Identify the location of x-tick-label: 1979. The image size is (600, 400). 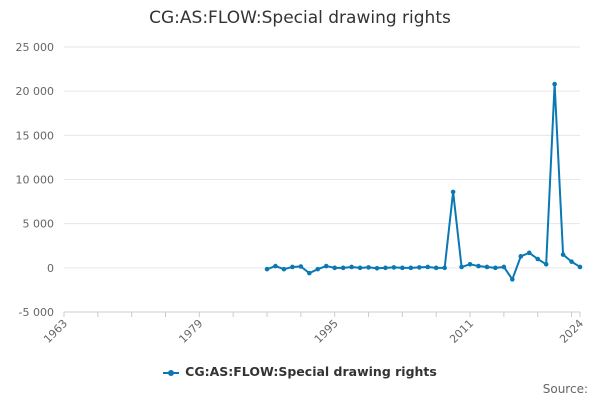
(190, 331).